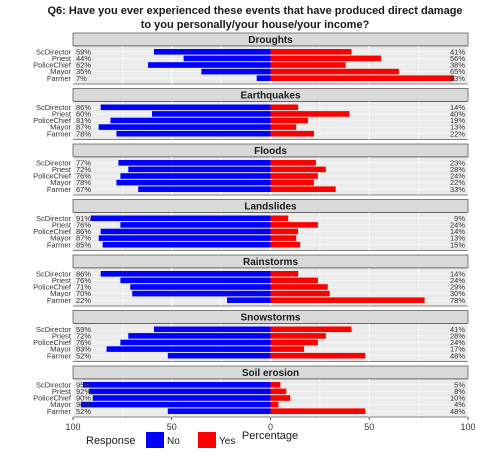 This screenshot has height=454, width=500. I want to click on yes-percent-label: 4%, so click(459, 404).